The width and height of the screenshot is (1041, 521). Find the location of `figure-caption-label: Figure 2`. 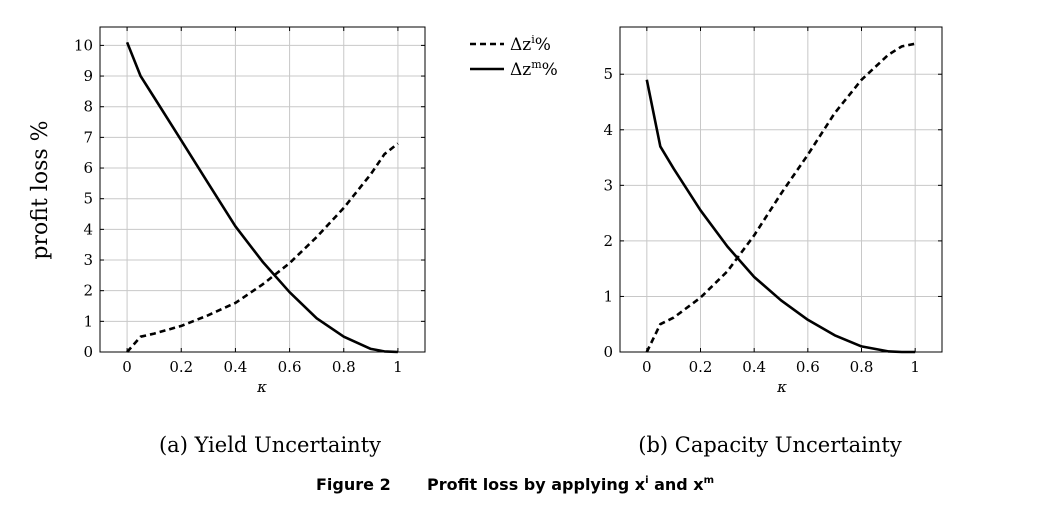

figure-caption-label: Figure 2 is located at coordinates (353, 484).